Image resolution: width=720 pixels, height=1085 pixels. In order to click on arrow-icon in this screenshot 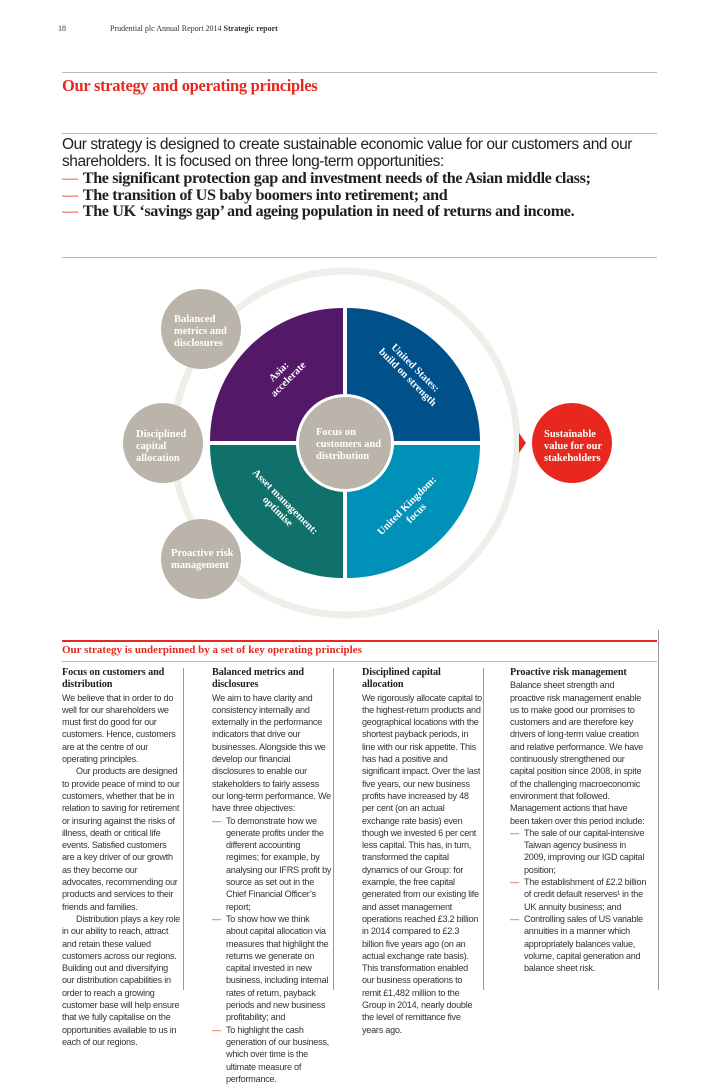, I will do `click(522, 443)`.